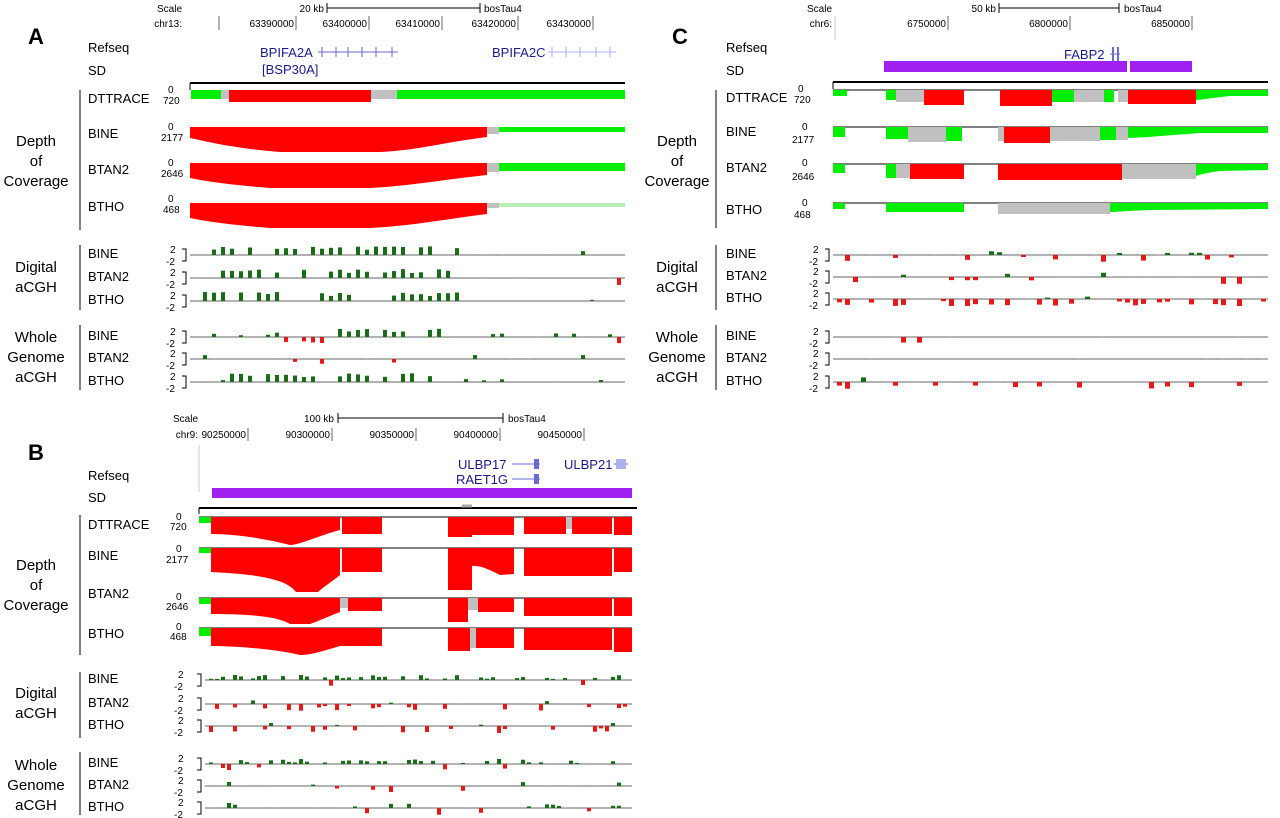 The width and height of the screenshot is (1280, 818). I want to click on panel-b-tick-4: 90450000, so click(560, 435).